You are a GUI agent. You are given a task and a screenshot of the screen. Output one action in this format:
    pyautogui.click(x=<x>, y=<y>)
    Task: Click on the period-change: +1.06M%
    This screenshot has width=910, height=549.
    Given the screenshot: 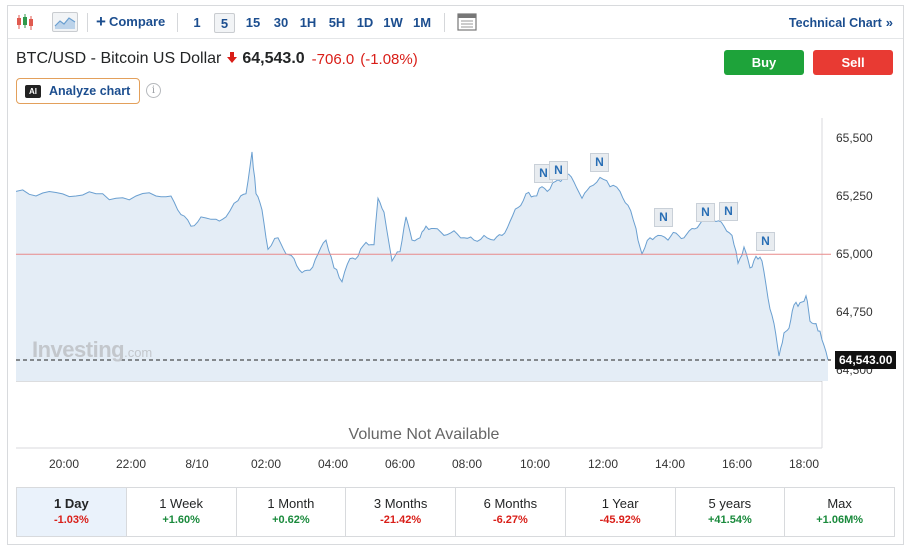 What is the action you would take?
    pyautogui.click(x=840, y=520)
    